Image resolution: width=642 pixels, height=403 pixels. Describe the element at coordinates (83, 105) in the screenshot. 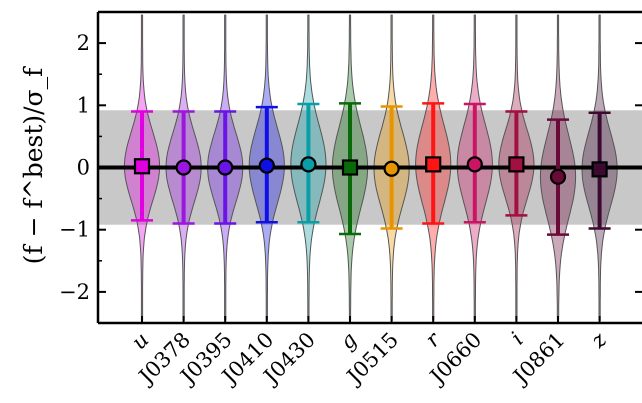

I see `y-tick-label: 1` at that location.